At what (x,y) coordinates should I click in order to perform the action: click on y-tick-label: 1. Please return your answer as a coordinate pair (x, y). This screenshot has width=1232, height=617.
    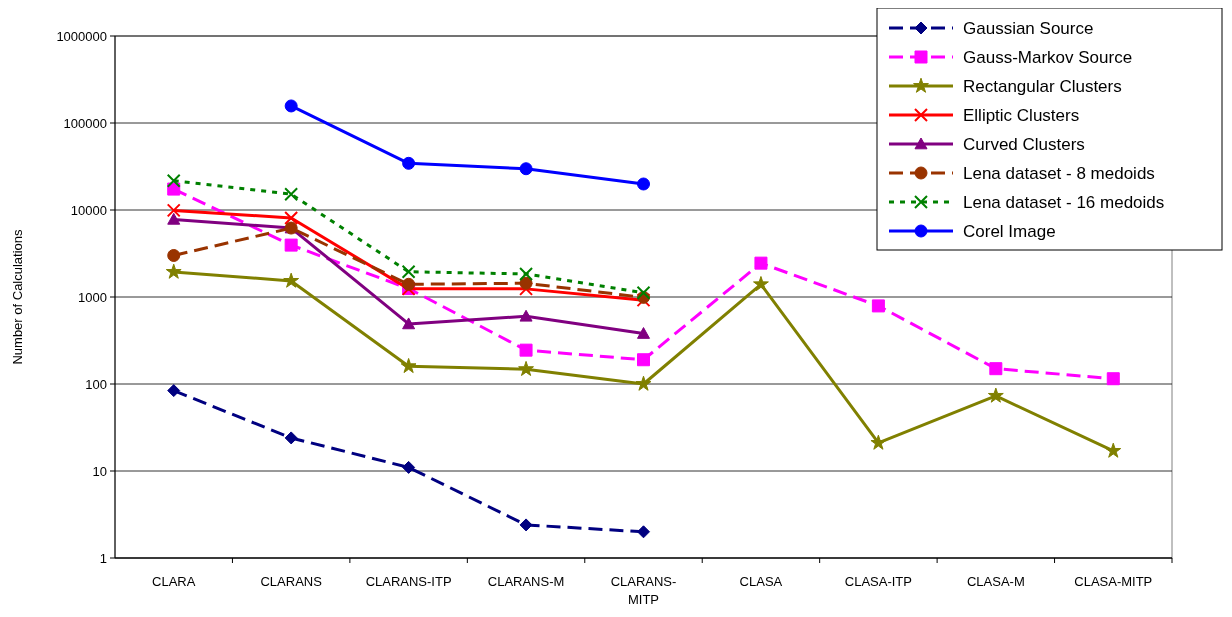
    Looking at the image, I should click on (103, 558).